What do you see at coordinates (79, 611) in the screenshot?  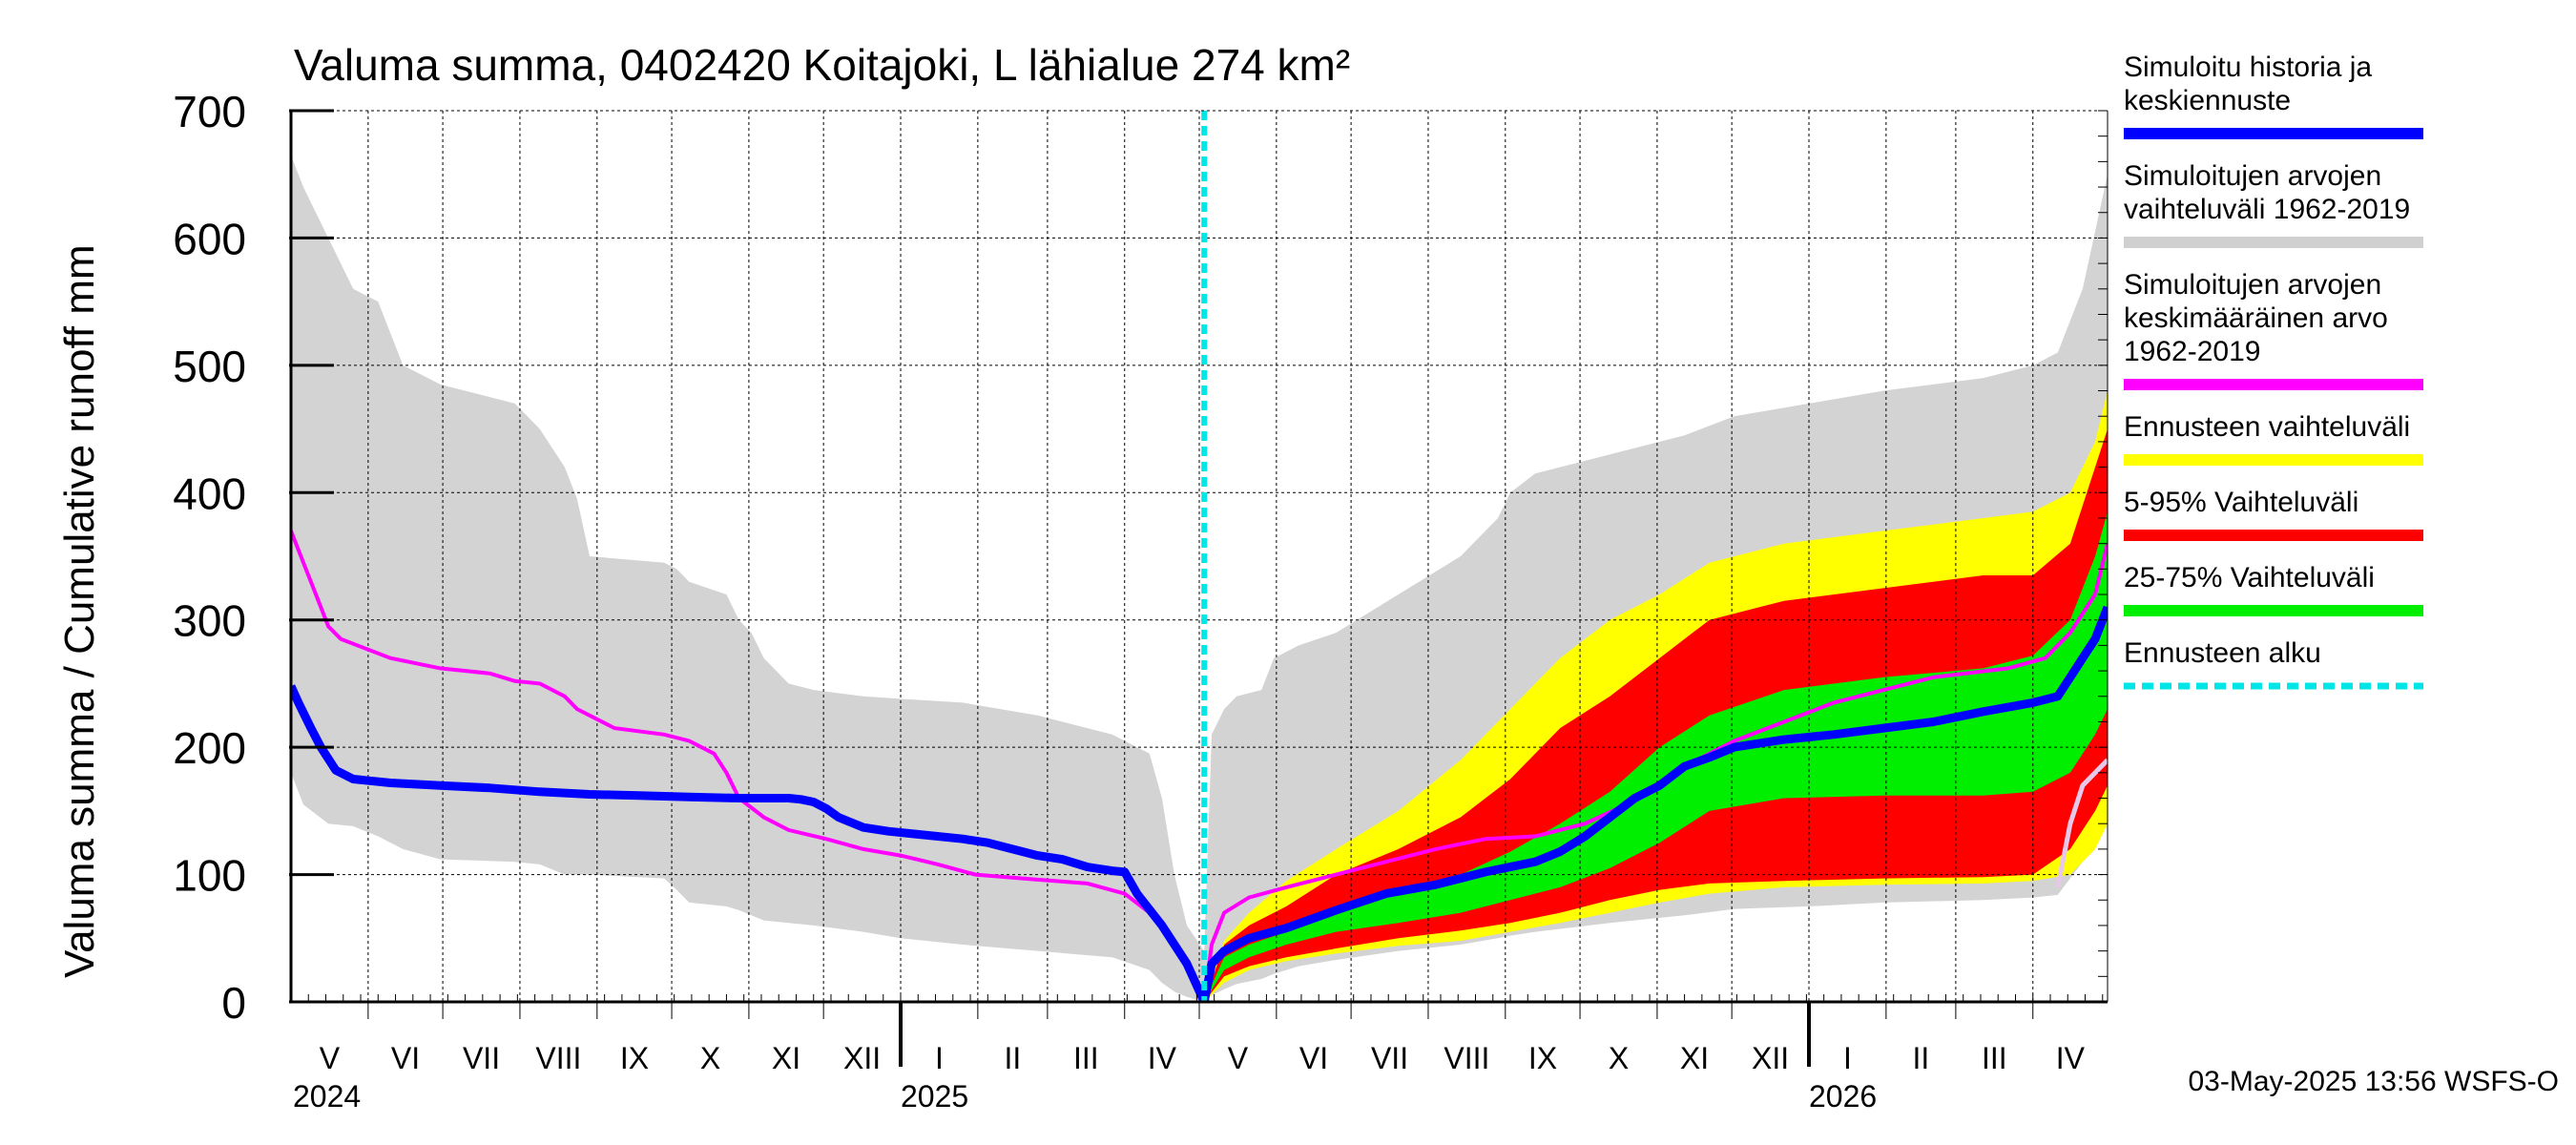 I see `y-axis-label: Valuma summa / Cumulative runoff mm` at bounding box center [79, 611].